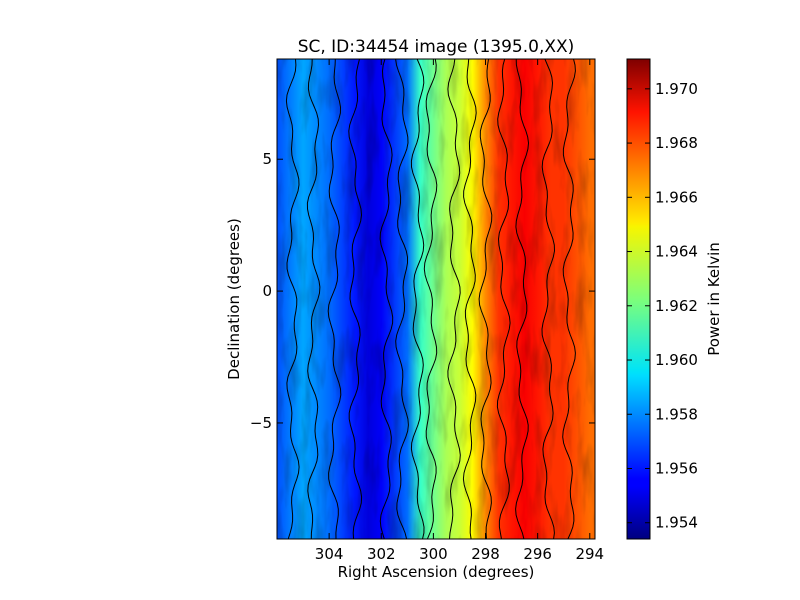 The width and height of the screenshot is (800, 600). I want to click on x-tick-label: 304, so click(329, 554).